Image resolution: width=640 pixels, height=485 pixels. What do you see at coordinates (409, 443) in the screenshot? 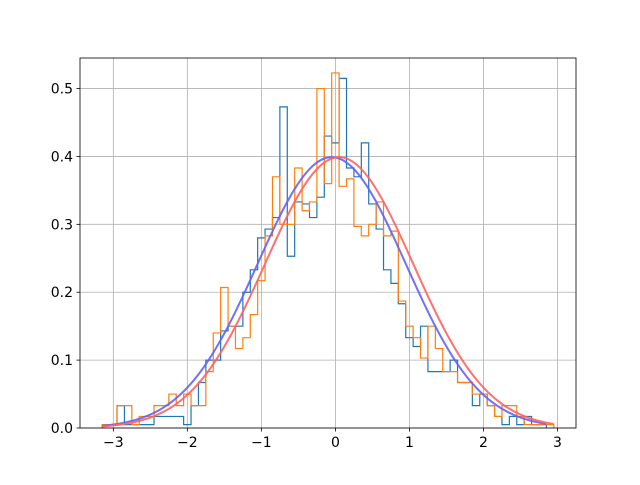
I see `x-tick-label: 1` at bounding box center [409, 443].